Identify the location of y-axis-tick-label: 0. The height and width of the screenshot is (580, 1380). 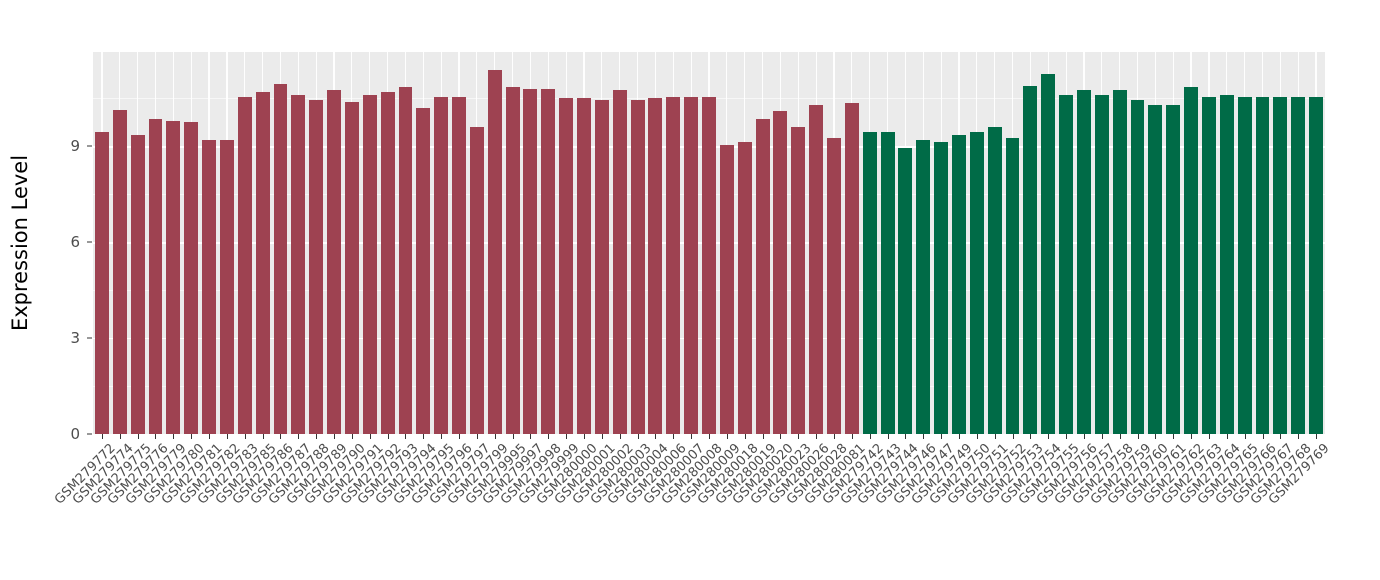
(75, 434).